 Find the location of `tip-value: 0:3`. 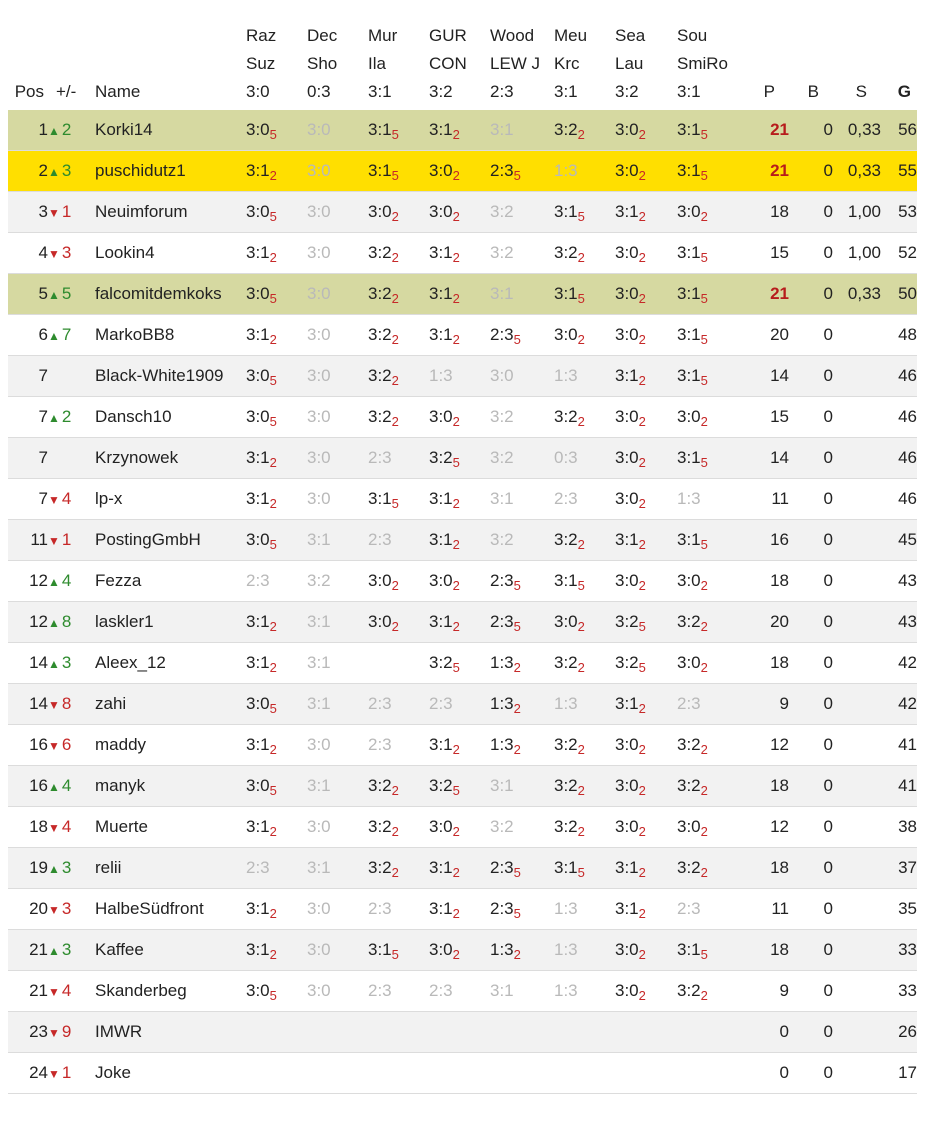

tip-value: 0:3 is located at coordinates (566, 457).